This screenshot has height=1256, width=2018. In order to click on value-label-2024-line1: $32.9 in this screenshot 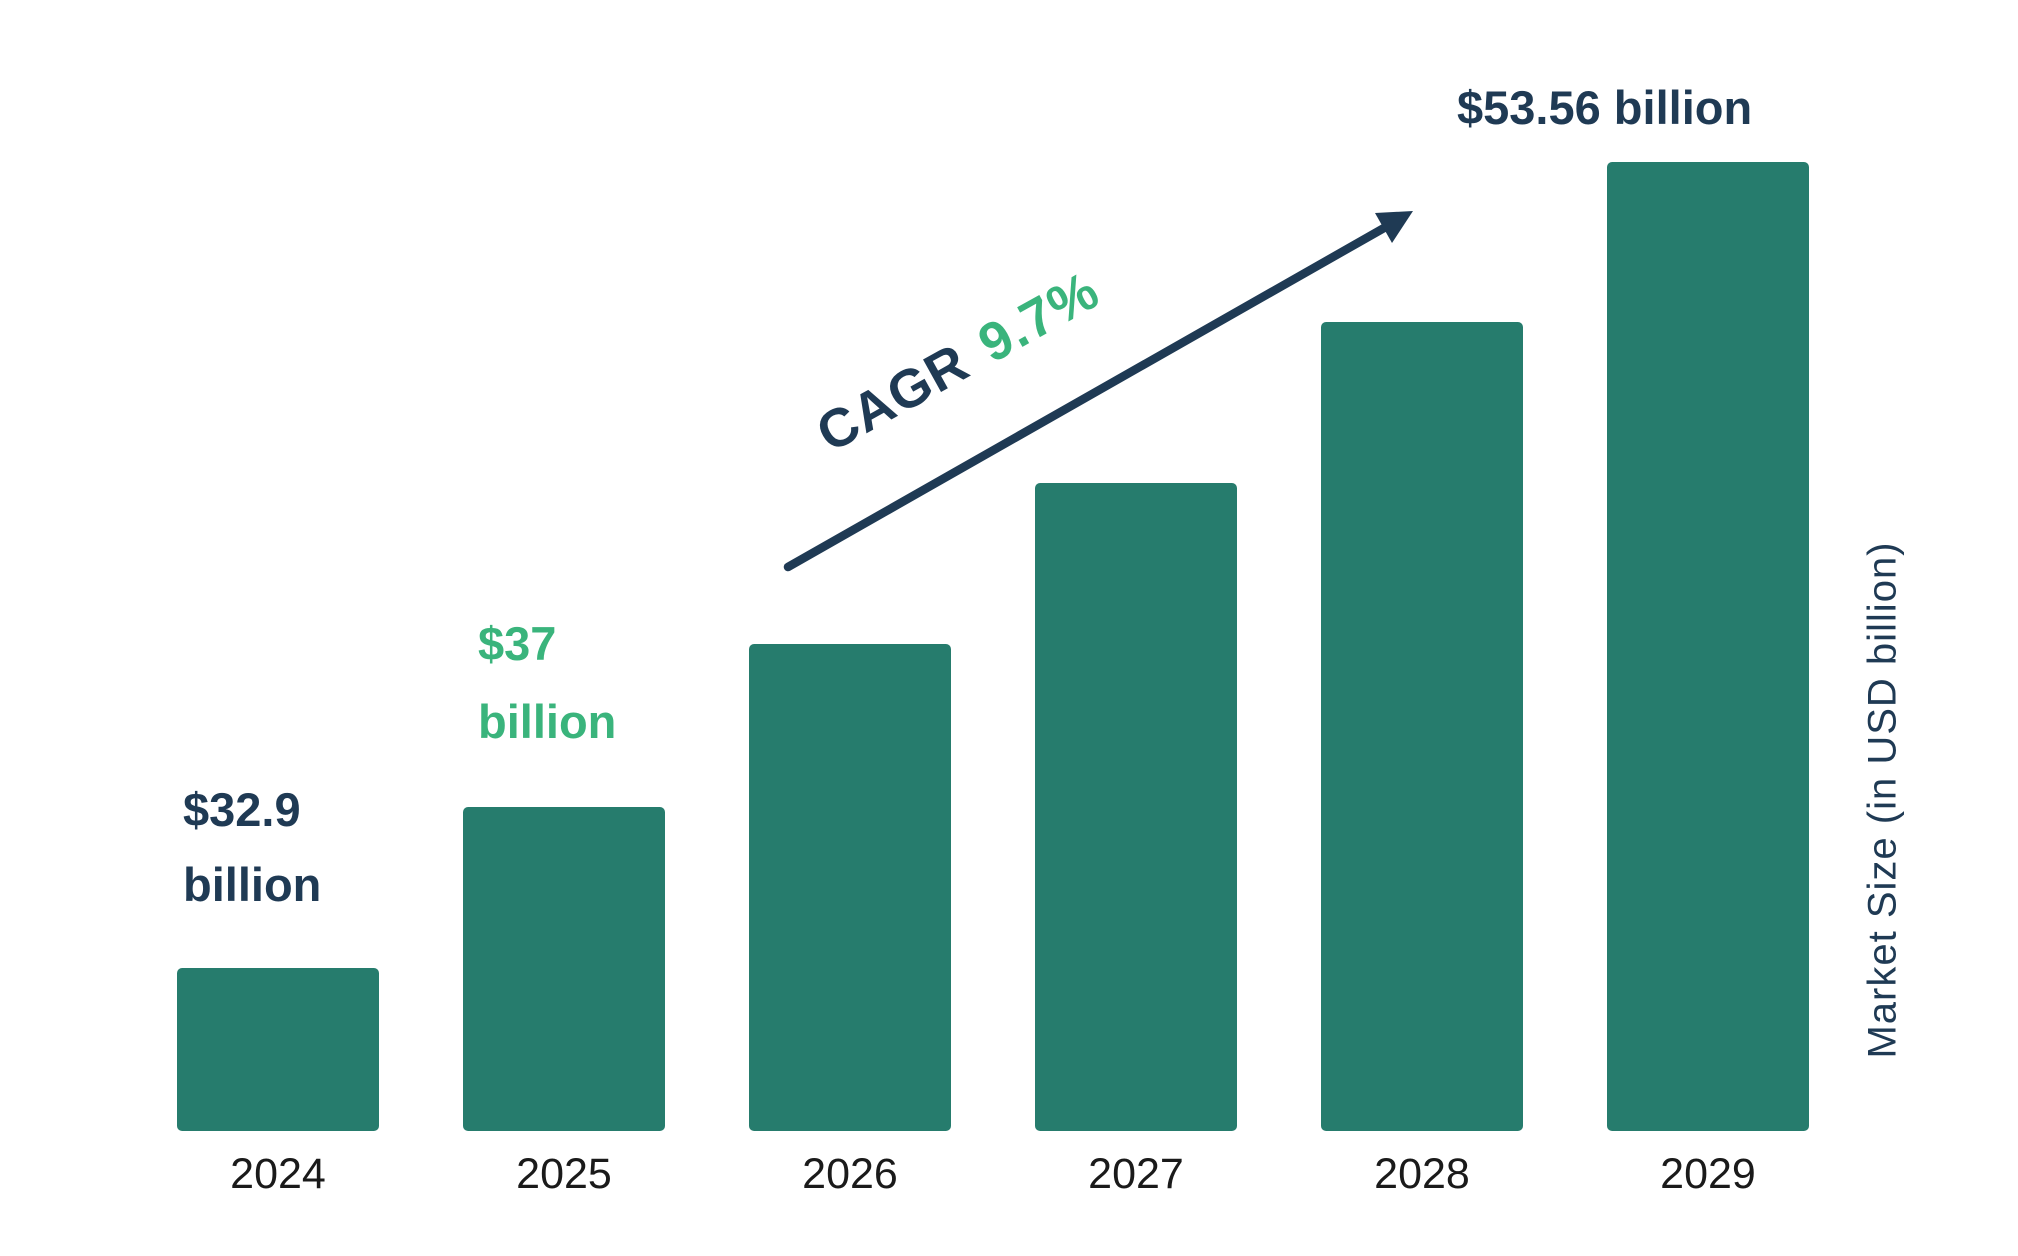, I will do `click(242, 809)`.